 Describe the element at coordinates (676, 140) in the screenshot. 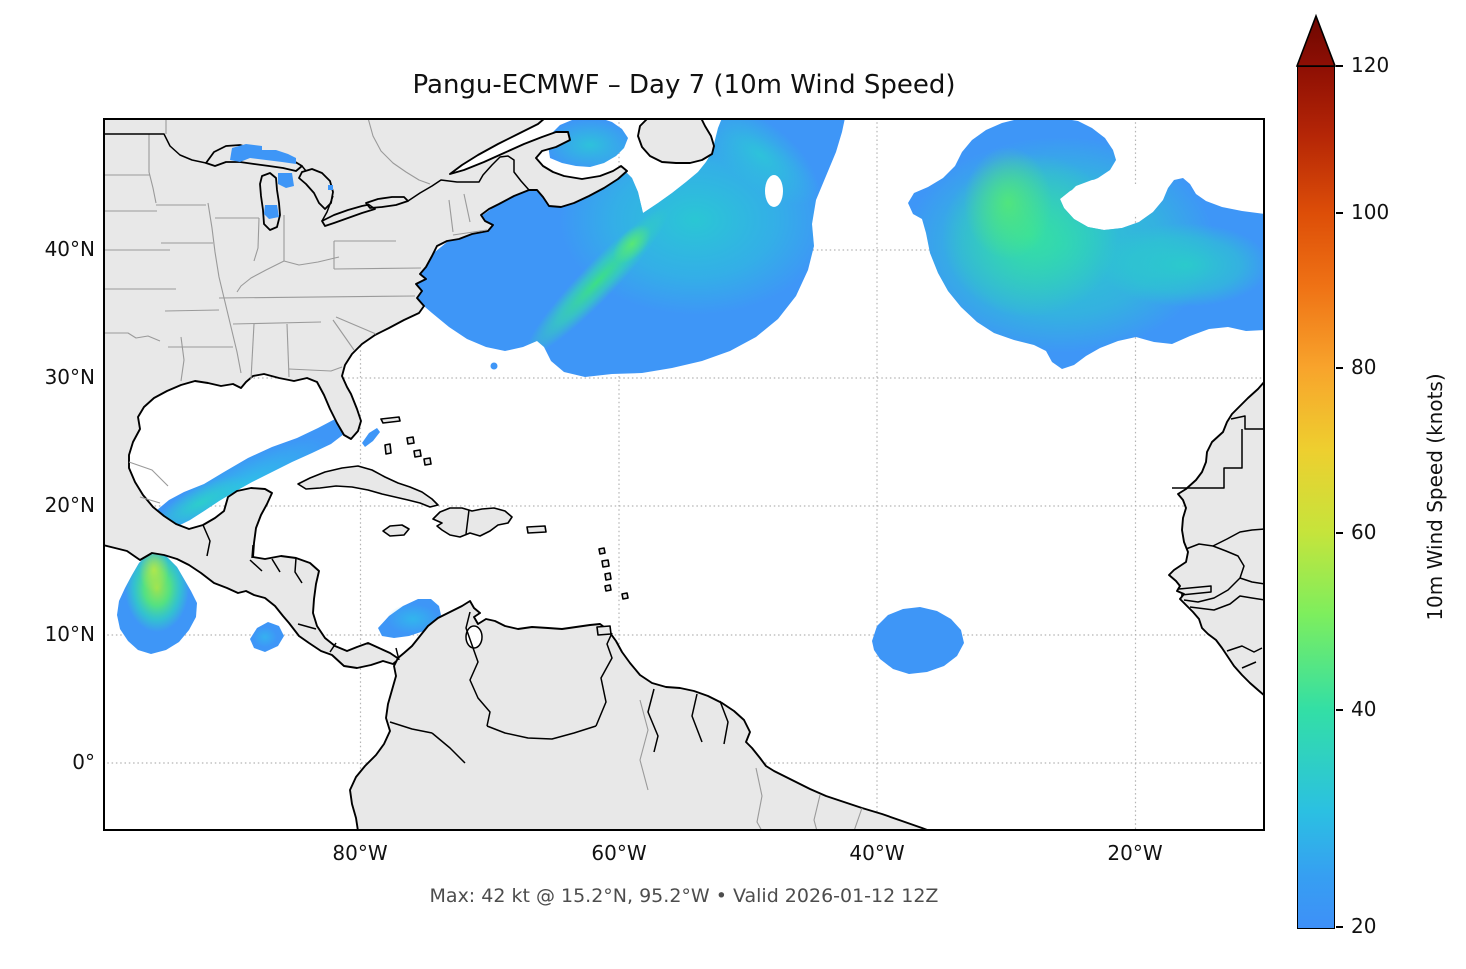

I see `newfoundland-island` at that location.